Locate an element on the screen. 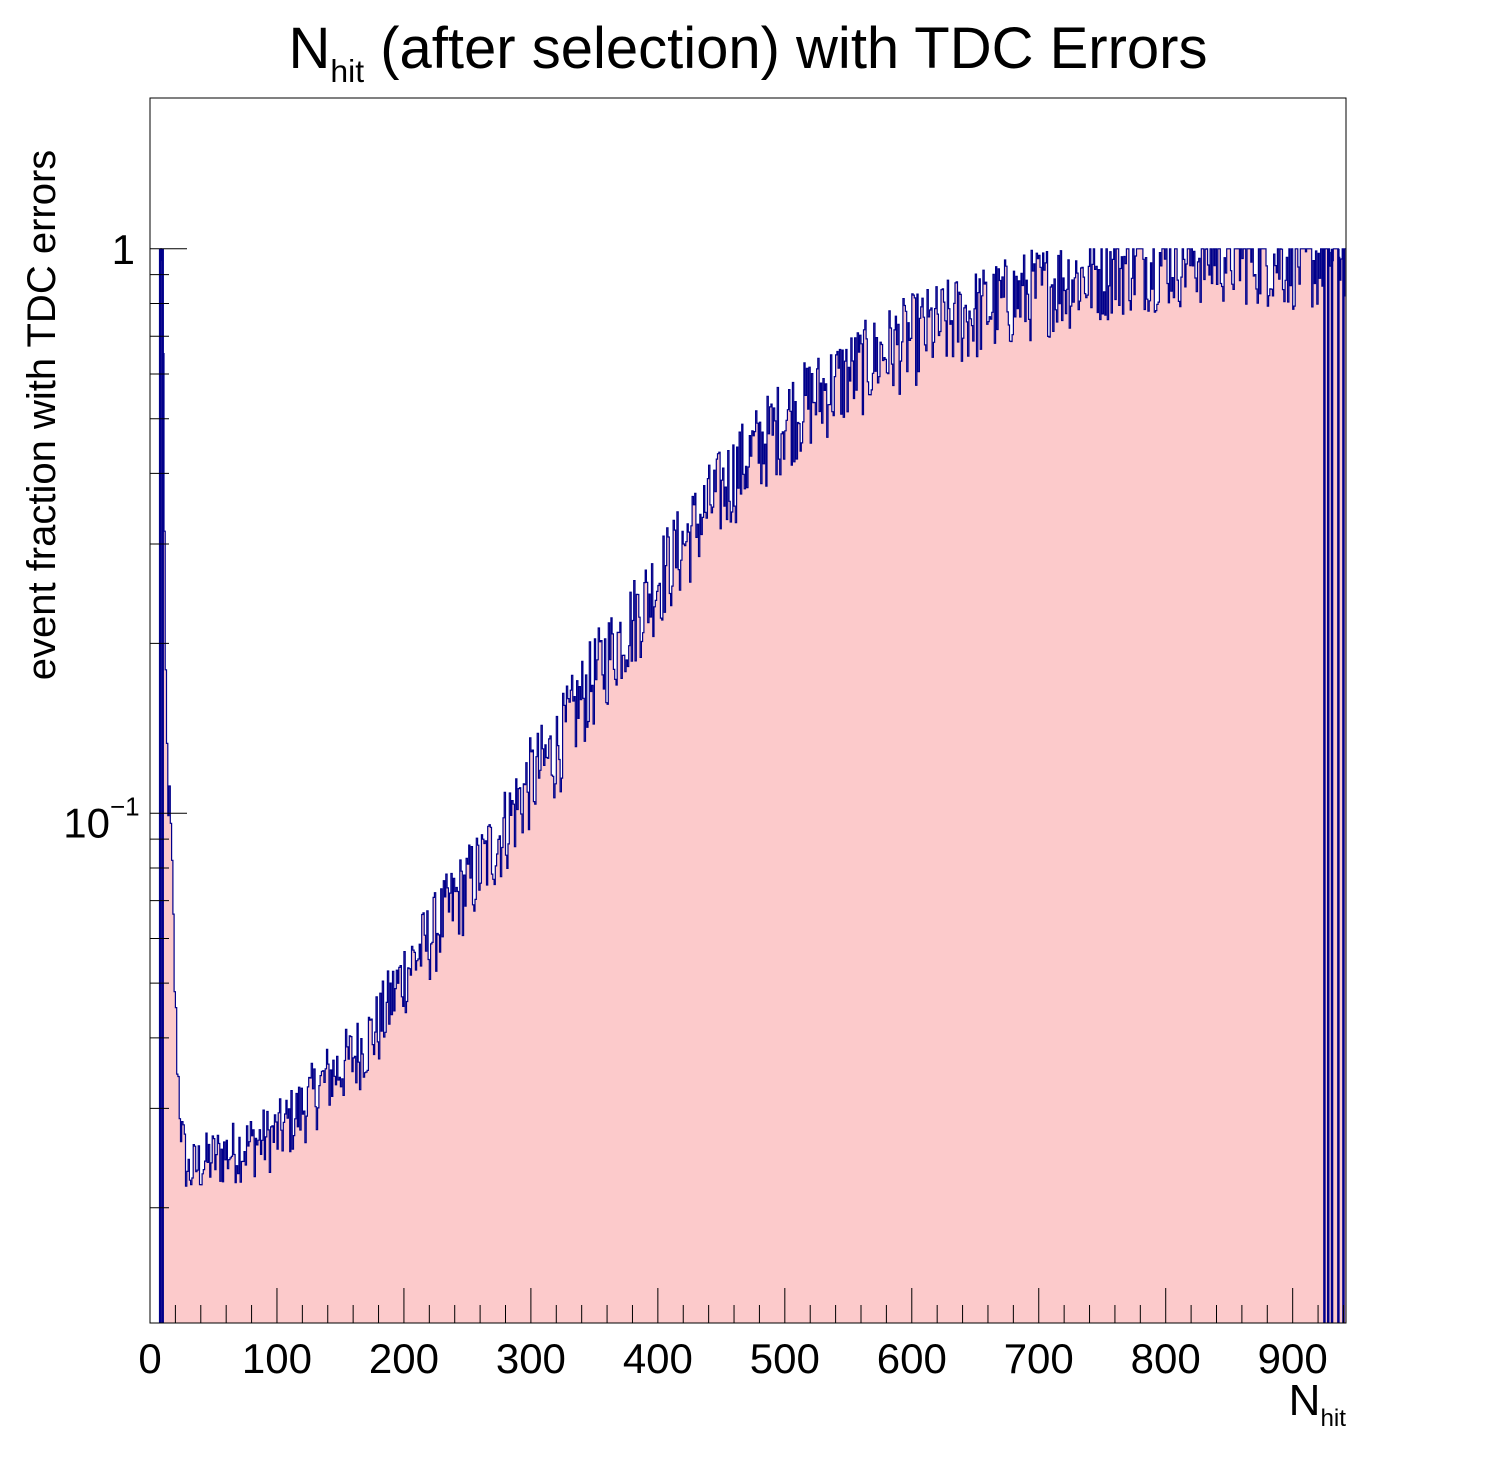  y-tick-label-tenth: 10 is located at coordinates (86, 822).